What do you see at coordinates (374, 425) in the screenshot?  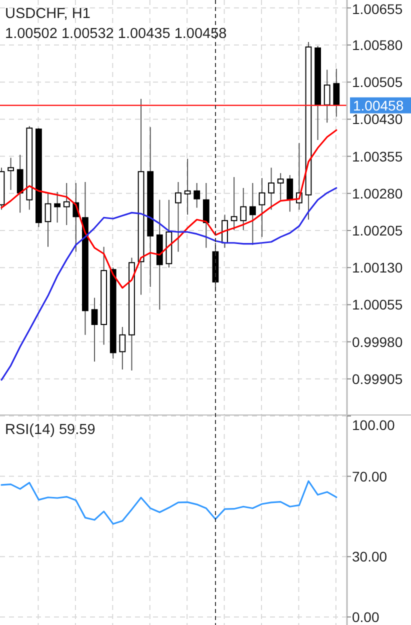 I see `y-tick-label: 100.00` at bounding box center [374, 425].